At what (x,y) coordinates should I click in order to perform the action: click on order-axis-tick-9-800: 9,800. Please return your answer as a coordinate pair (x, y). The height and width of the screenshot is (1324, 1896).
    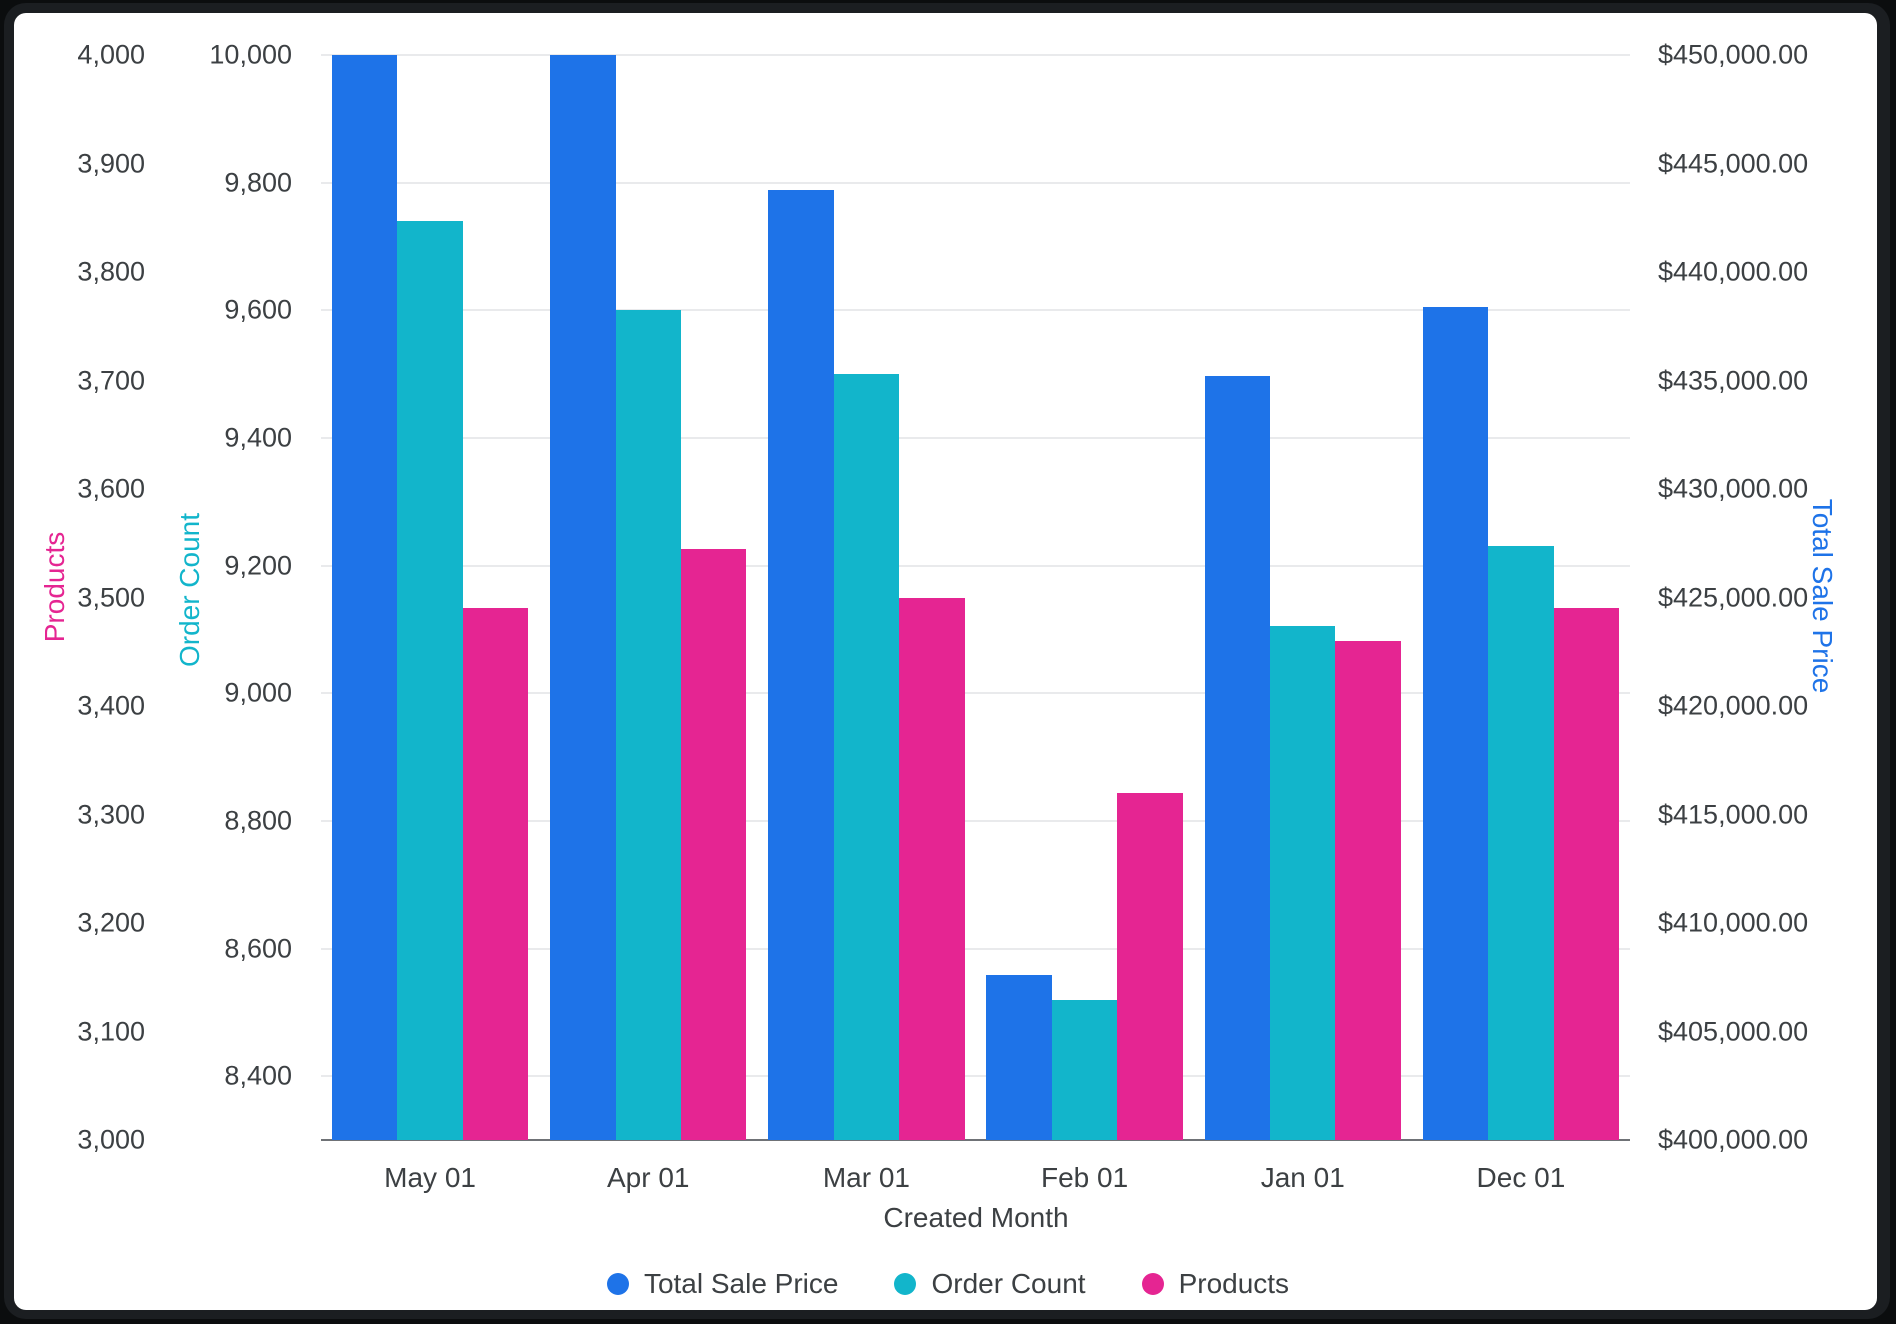
    Looking at the image, I should click on (258, 182).